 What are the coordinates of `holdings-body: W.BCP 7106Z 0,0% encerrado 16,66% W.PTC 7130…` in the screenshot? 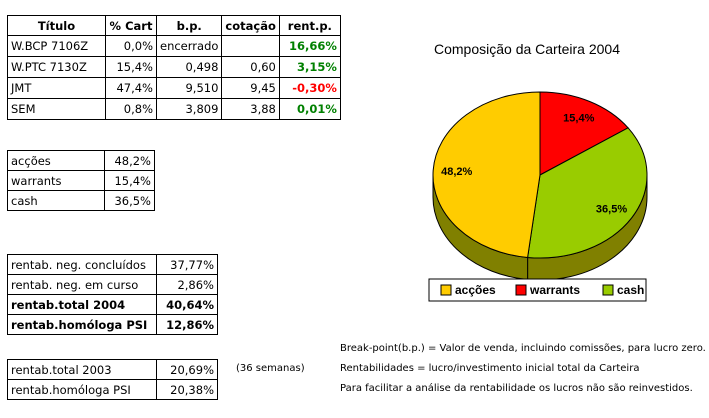 It's located at (174, 77).